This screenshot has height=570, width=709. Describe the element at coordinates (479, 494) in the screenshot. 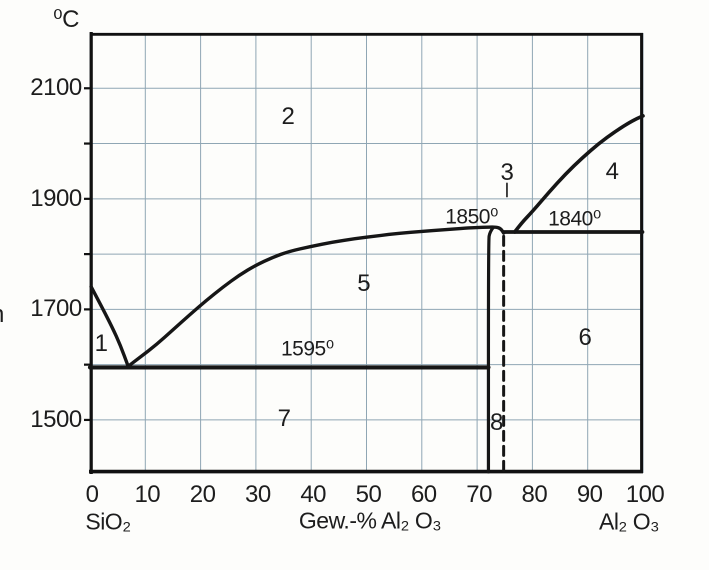

I see `x-tick-label-70: 70` at that location.